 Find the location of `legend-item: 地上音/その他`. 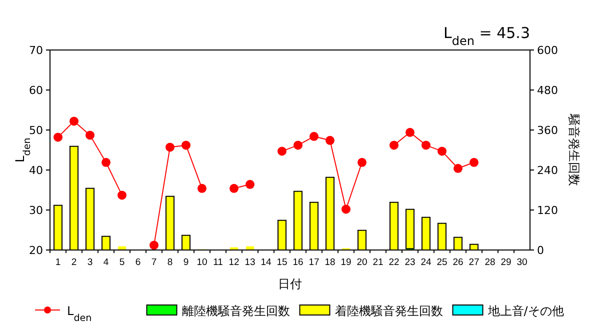

legend-item: 地上音/その他 is located at coordinates (508, 311).